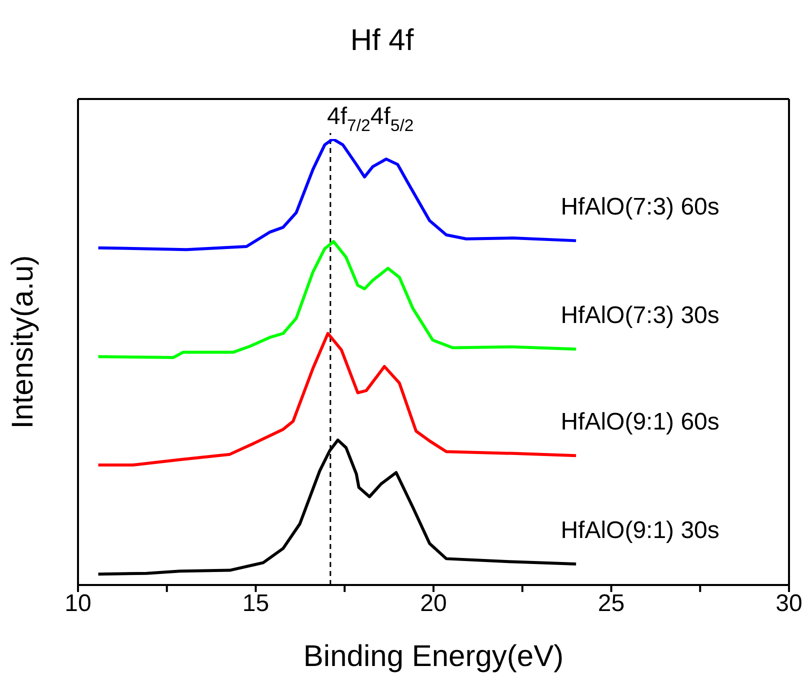  What do you see at coordinates (789, 604) in the screenshot?
I see `x-tick-label: 30` at bounding box center [789, 604].